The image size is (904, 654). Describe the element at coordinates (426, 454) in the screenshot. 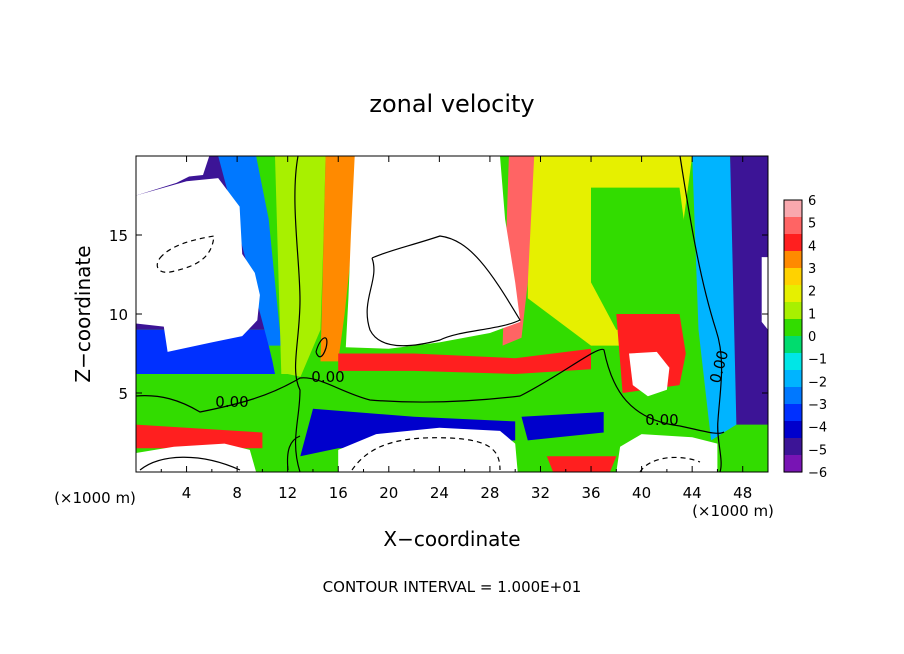

I see `contour-dashed-bottom-center` at that location.